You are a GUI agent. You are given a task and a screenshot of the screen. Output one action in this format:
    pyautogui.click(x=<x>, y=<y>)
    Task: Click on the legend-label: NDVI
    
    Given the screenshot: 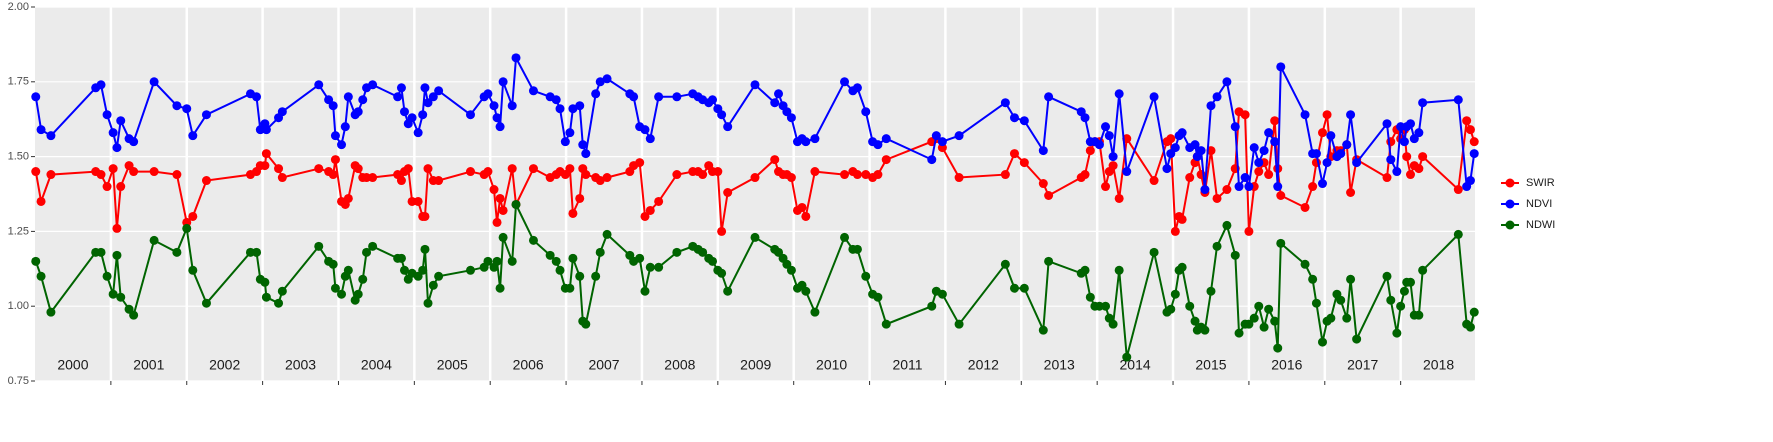 What is the action you would take?
    pyautogui.click(x=1539, y=204)
    